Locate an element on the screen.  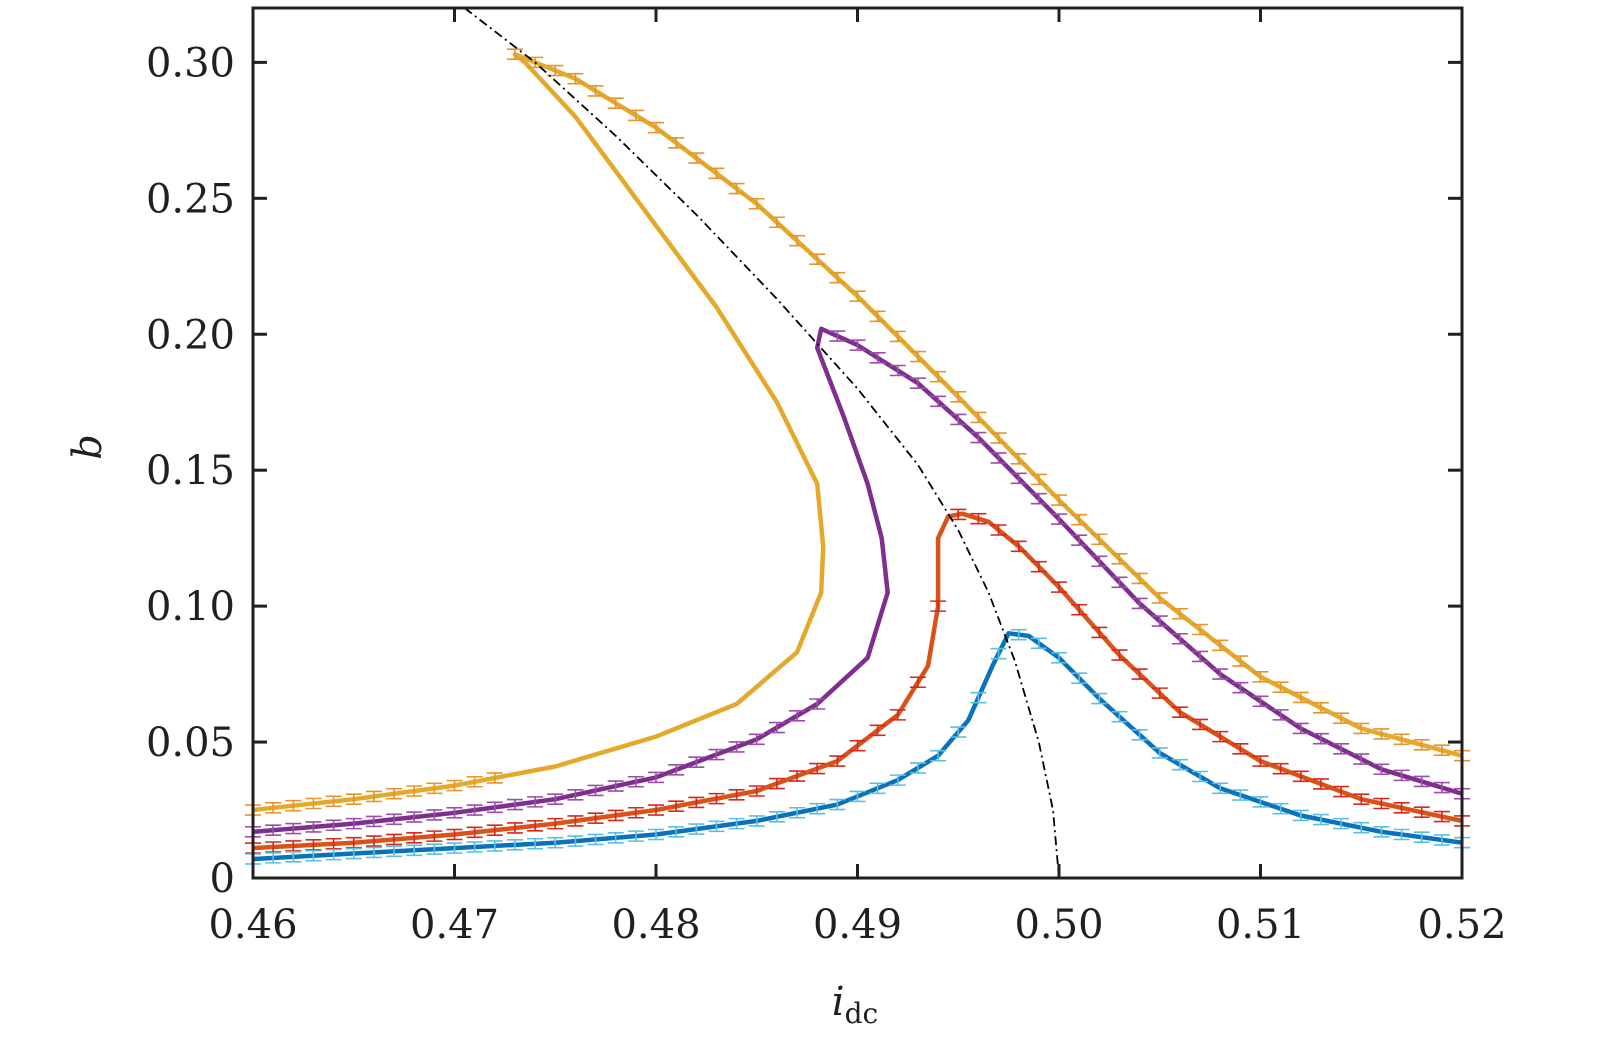
y-tick-label: 0.25 is located at coordinates (190, 199).